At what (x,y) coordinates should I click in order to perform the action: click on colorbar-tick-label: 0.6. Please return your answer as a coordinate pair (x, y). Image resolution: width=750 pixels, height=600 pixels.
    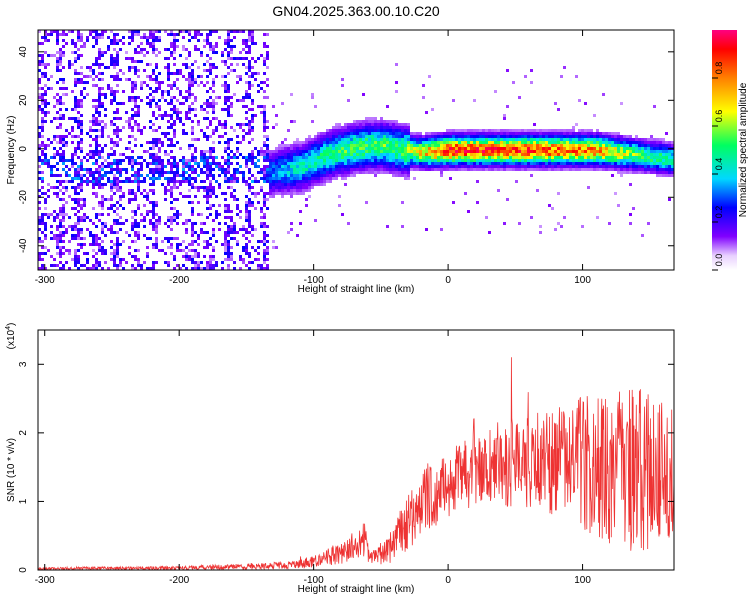
    Looking at the image, I should click on (719, 116).